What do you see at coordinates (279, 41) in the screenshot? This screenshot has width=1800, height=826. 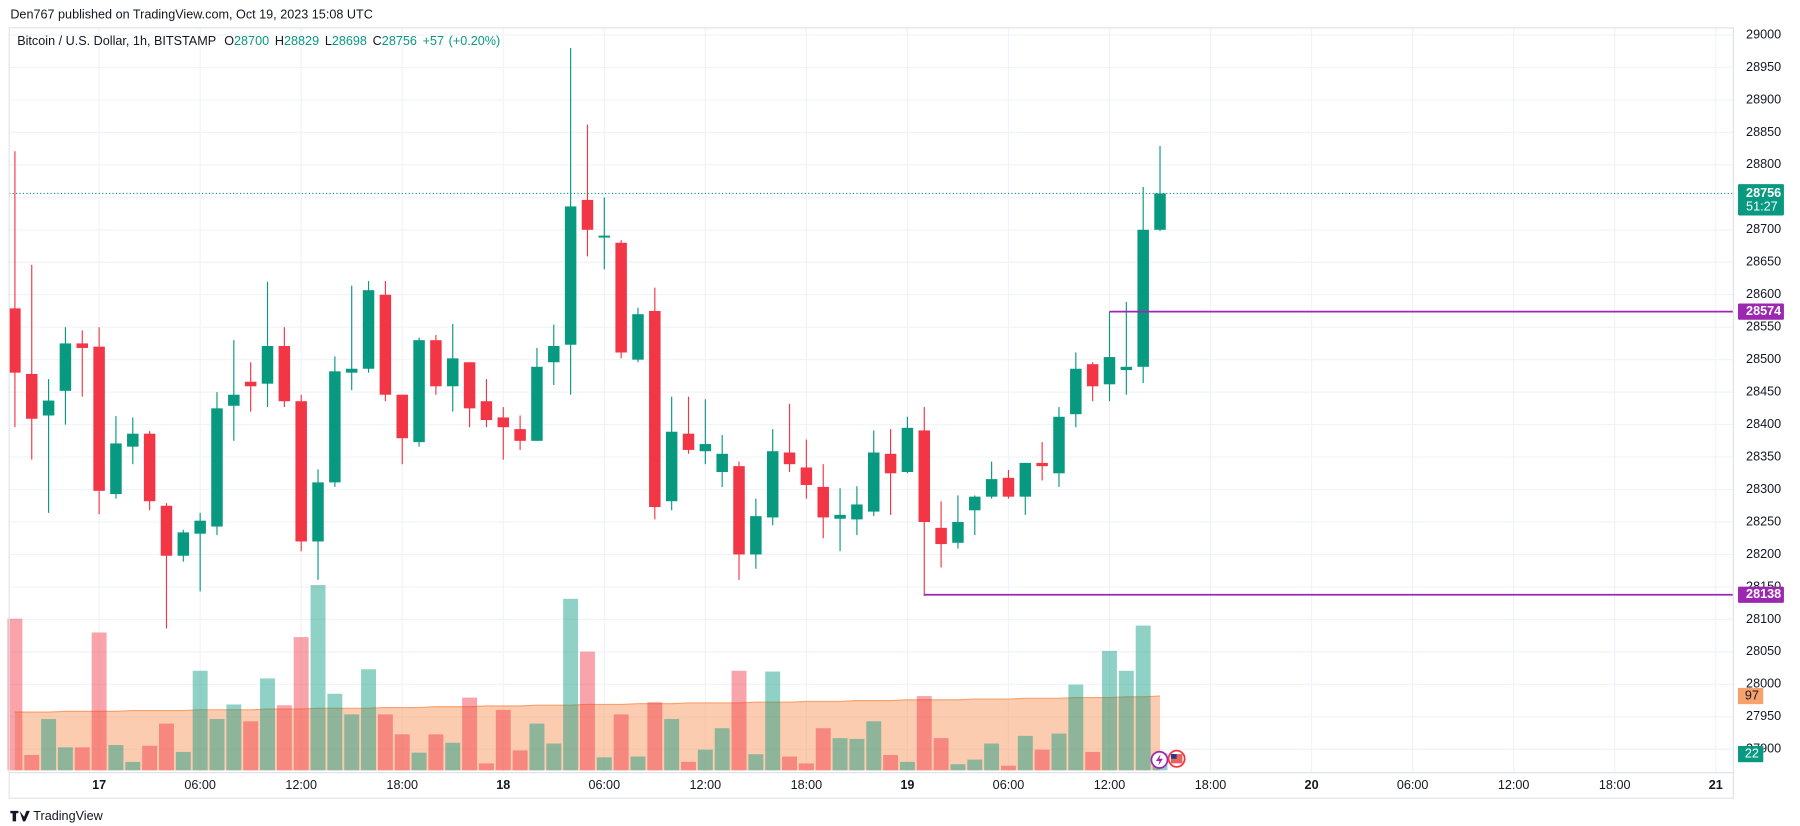 I see `ohlc-key: H` at bounding box center [279, 41].